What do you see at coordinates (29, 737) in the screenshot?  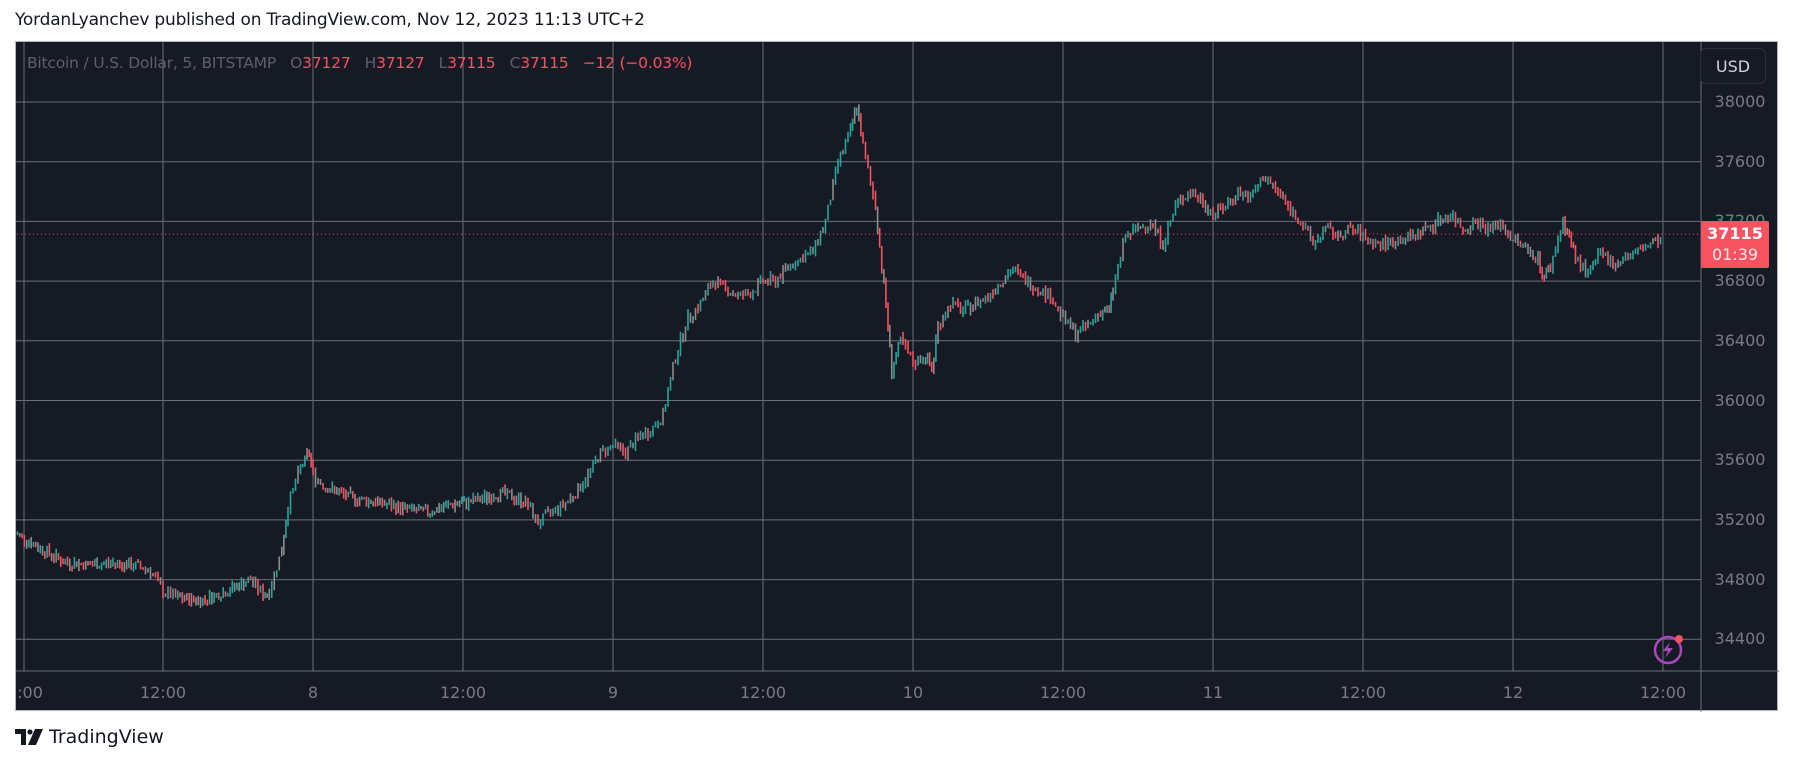 I see `tradingview-logo-icon` at bounding box center [29, 737].